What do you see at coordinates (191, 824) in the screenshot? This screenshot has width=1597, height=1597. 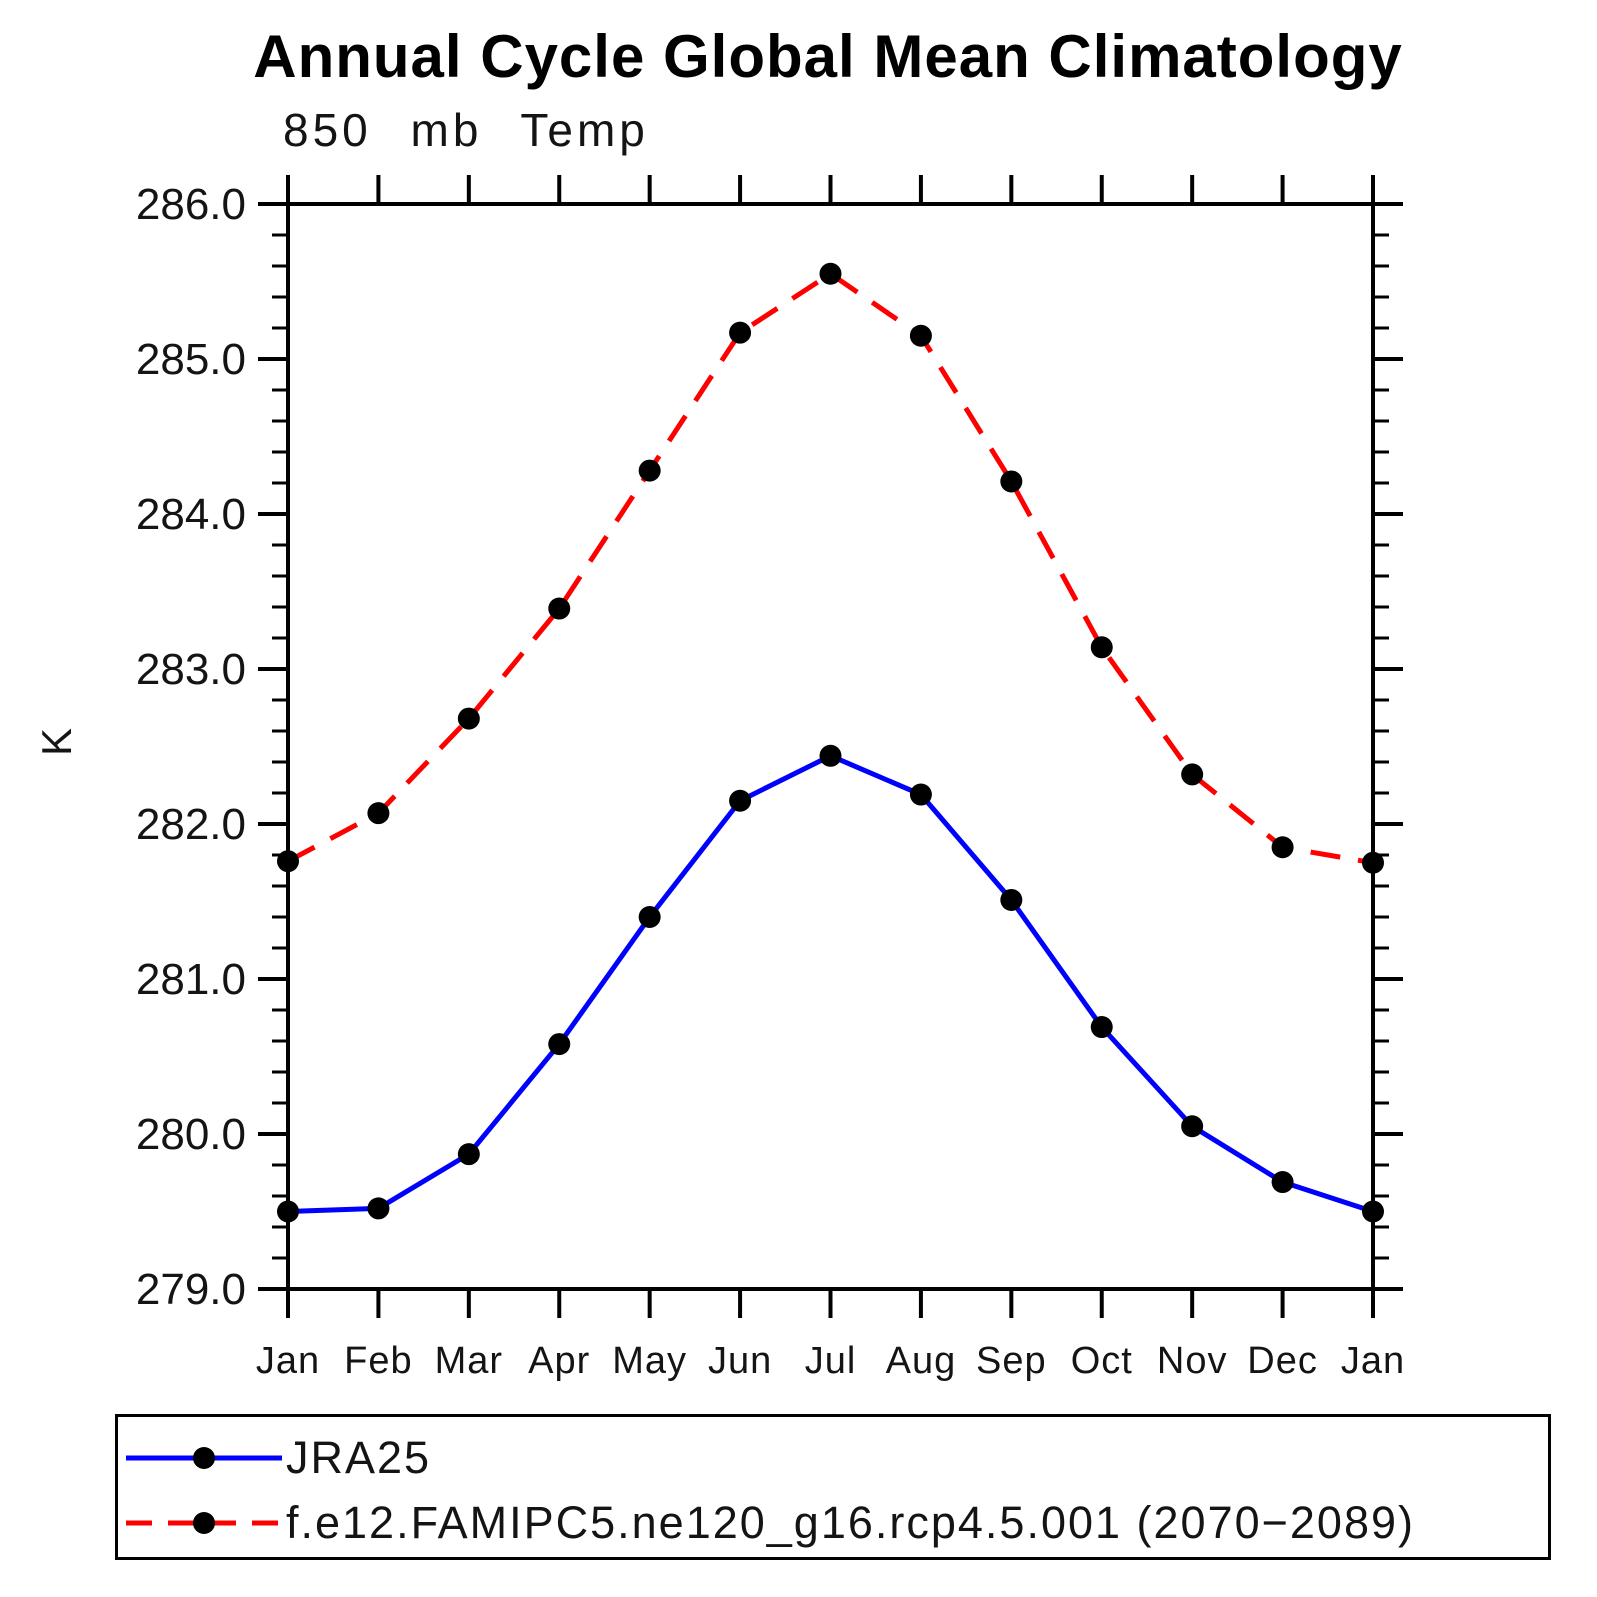 I see `y-tick-label: 282.0` at bounding box center [191, 824].